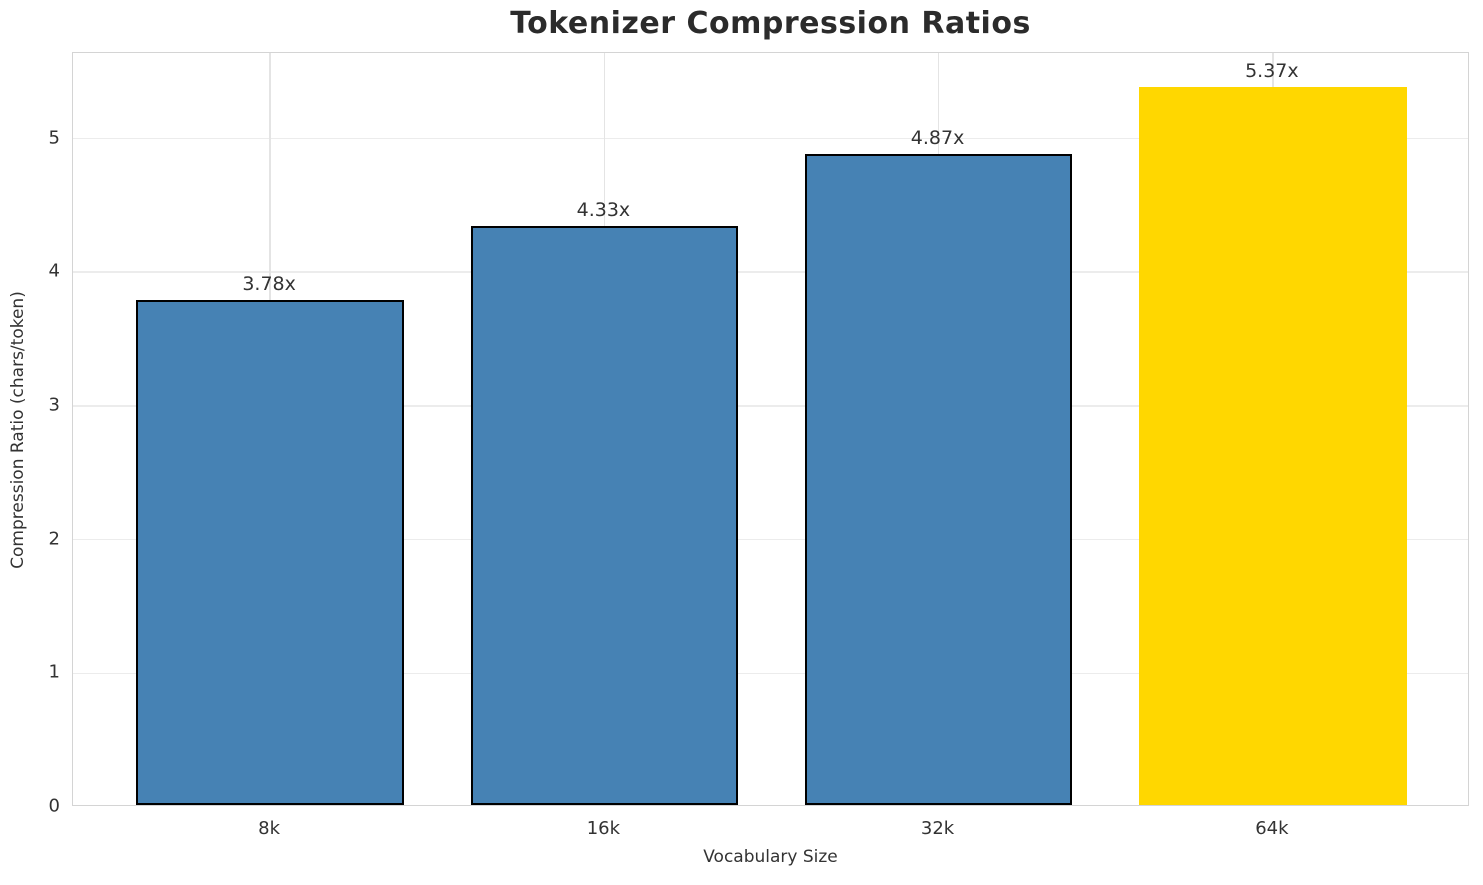 The height and width of the screenshot is (885, 1483). Describe the element at coordinates (54, 405) in the screenshot. I see `y-tick-label-3: 3` at that location.